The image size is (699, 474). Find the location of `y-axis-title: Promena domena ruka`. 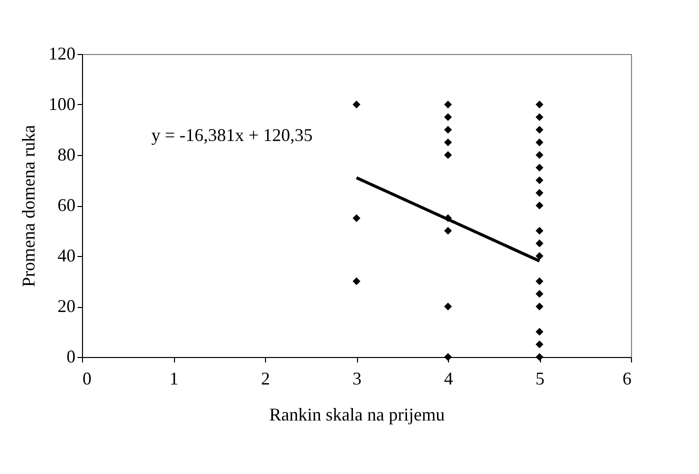

y-axis-title: Promena domena ruka is located at coordinates (28, 206).